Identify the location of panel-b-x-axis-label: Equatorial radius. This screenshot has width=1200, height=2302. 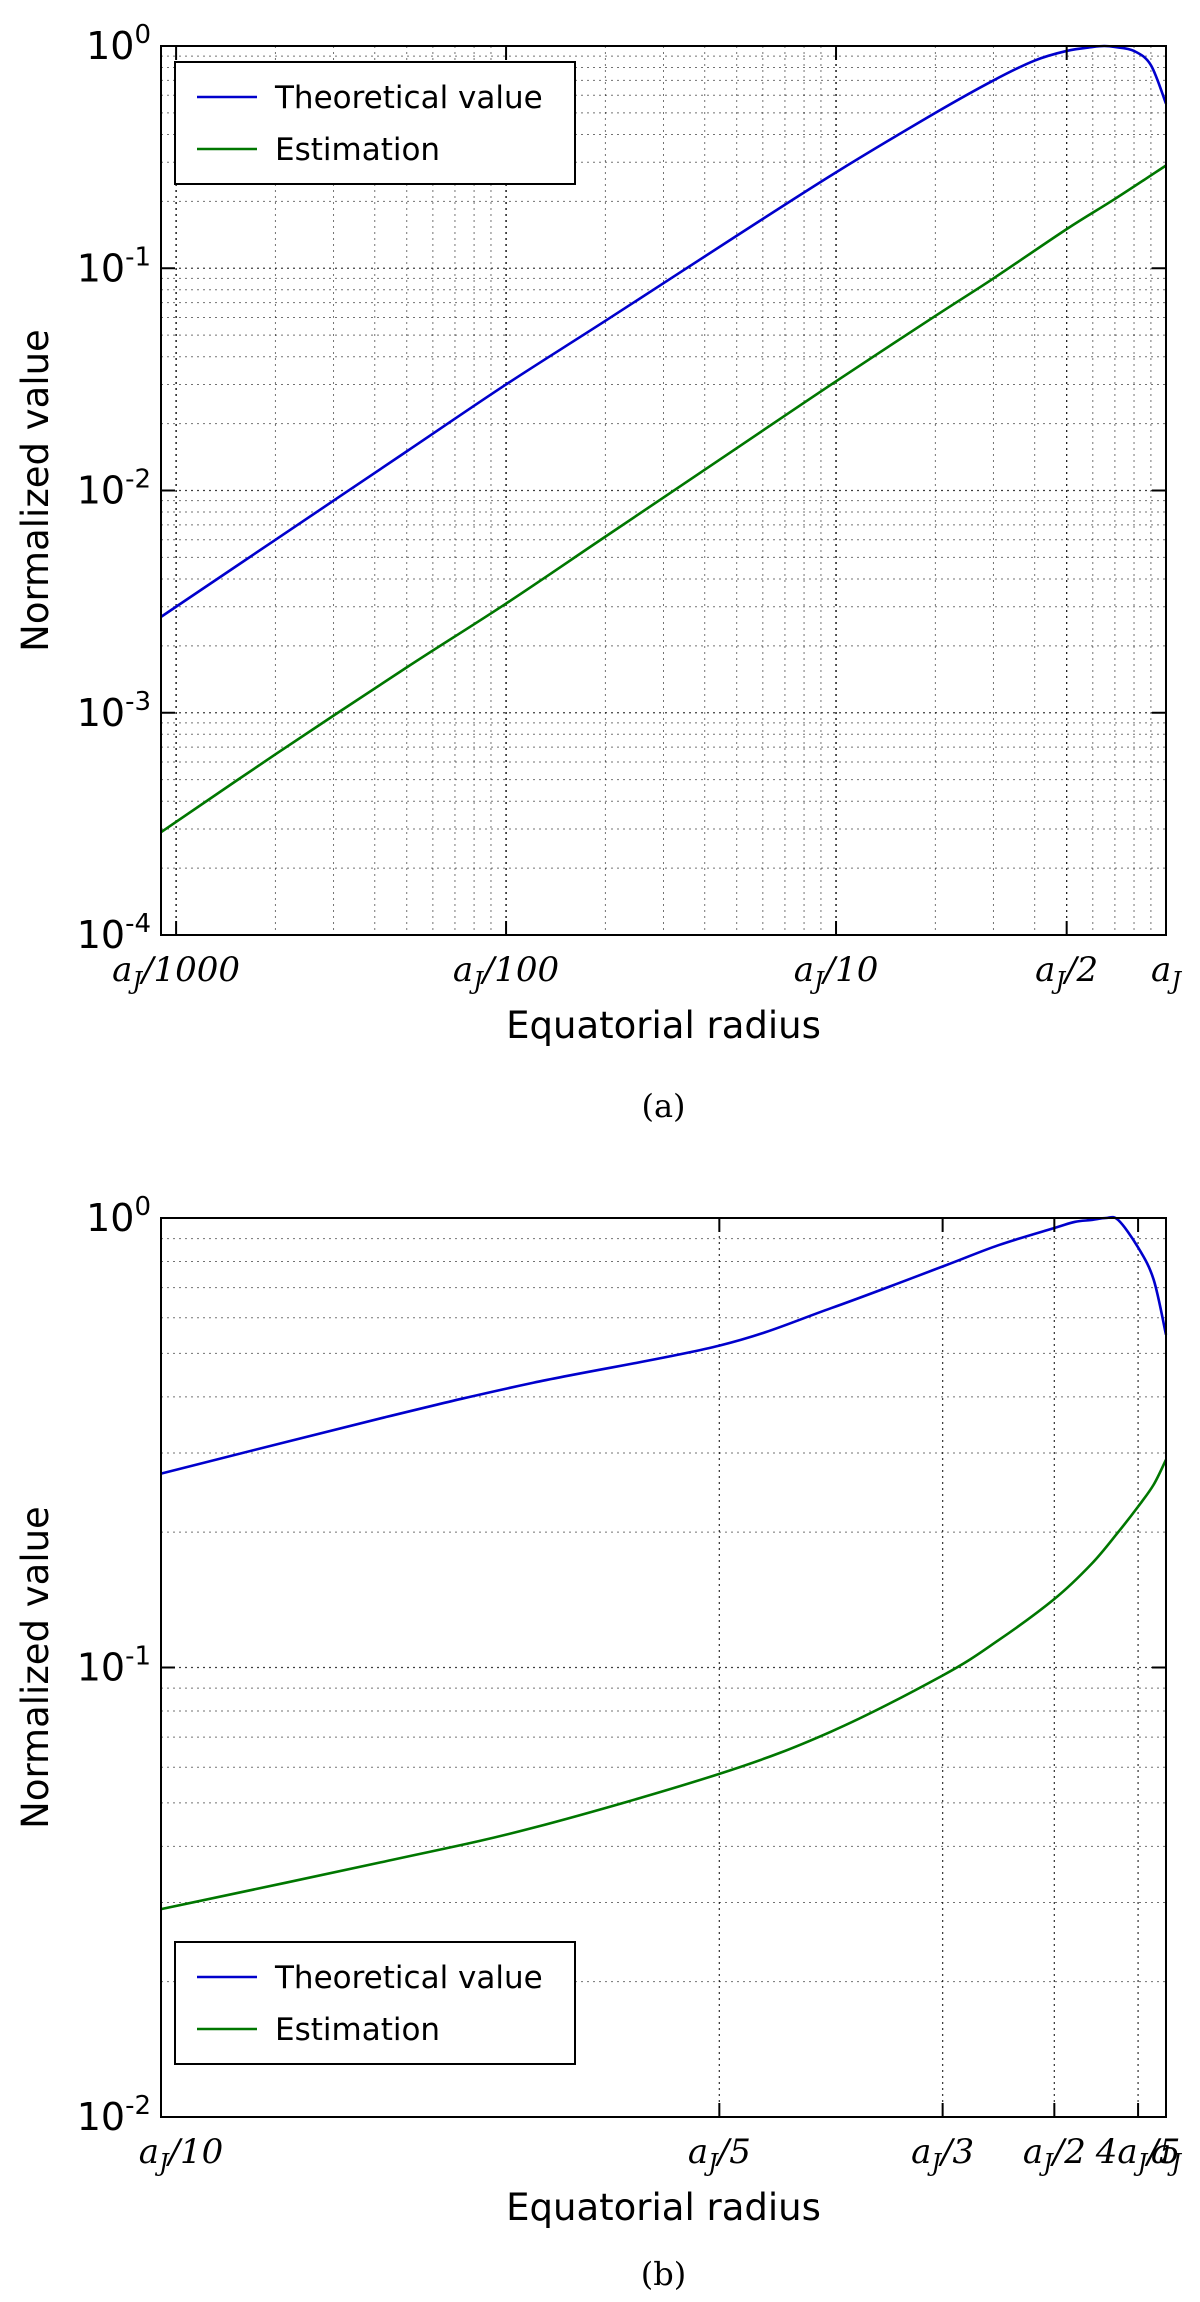
(663, 2207).